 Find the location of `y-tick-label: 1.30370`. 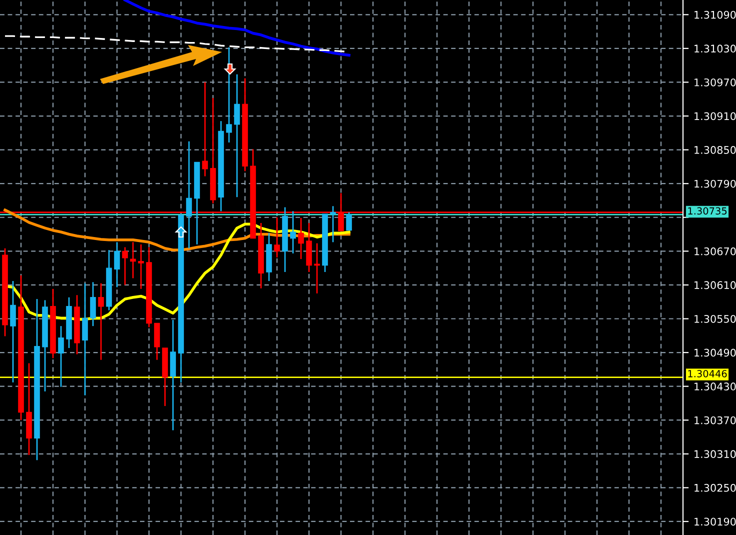

y-tick-label: 1.30370 is located at coordinates (715, 420).